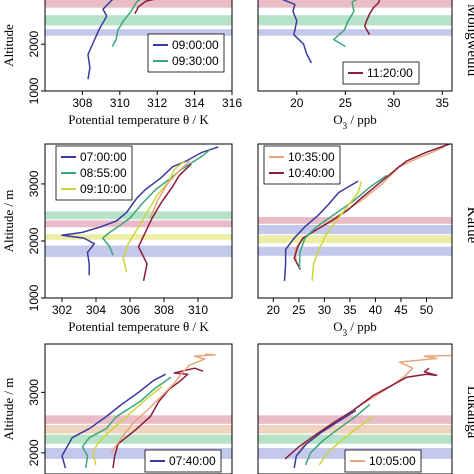  Describe the element at coordinates (392, 461) in the screenshot. I see `legend-label: 10:05:00` at that location.